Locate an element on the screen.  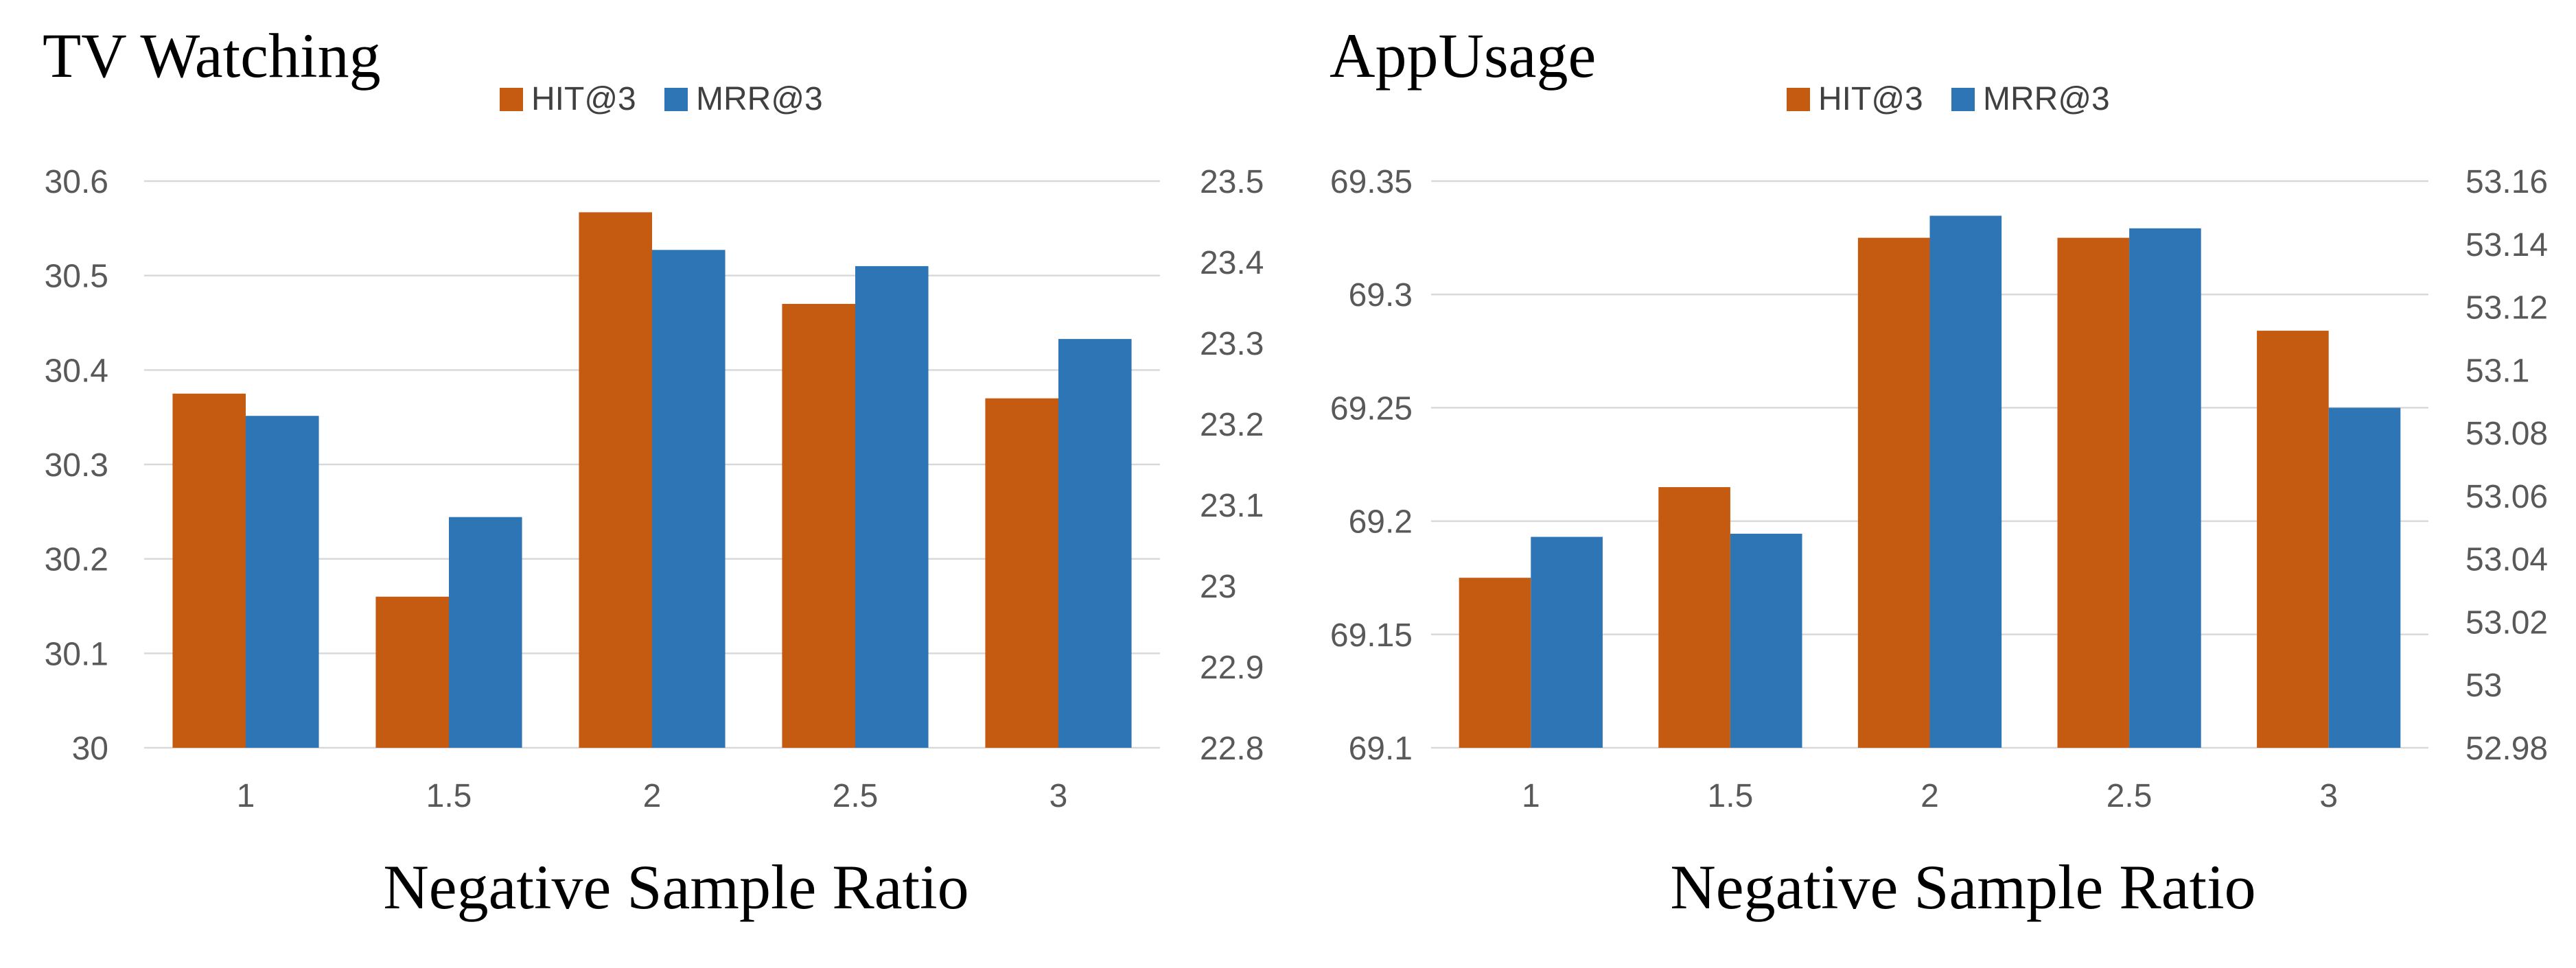
y-left-tick-label: 30.5 is located at coordinates (76, 277).